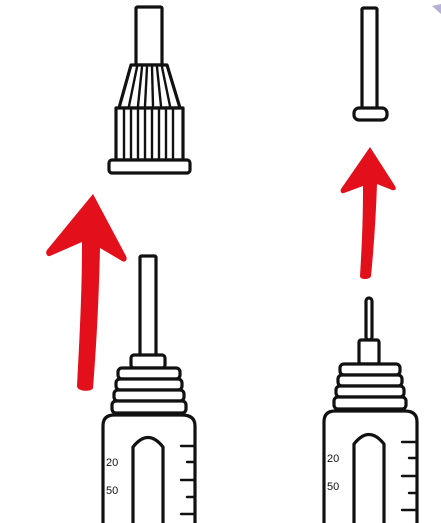  I want to click on right-pen-scale-ticks, so click(409, 476).